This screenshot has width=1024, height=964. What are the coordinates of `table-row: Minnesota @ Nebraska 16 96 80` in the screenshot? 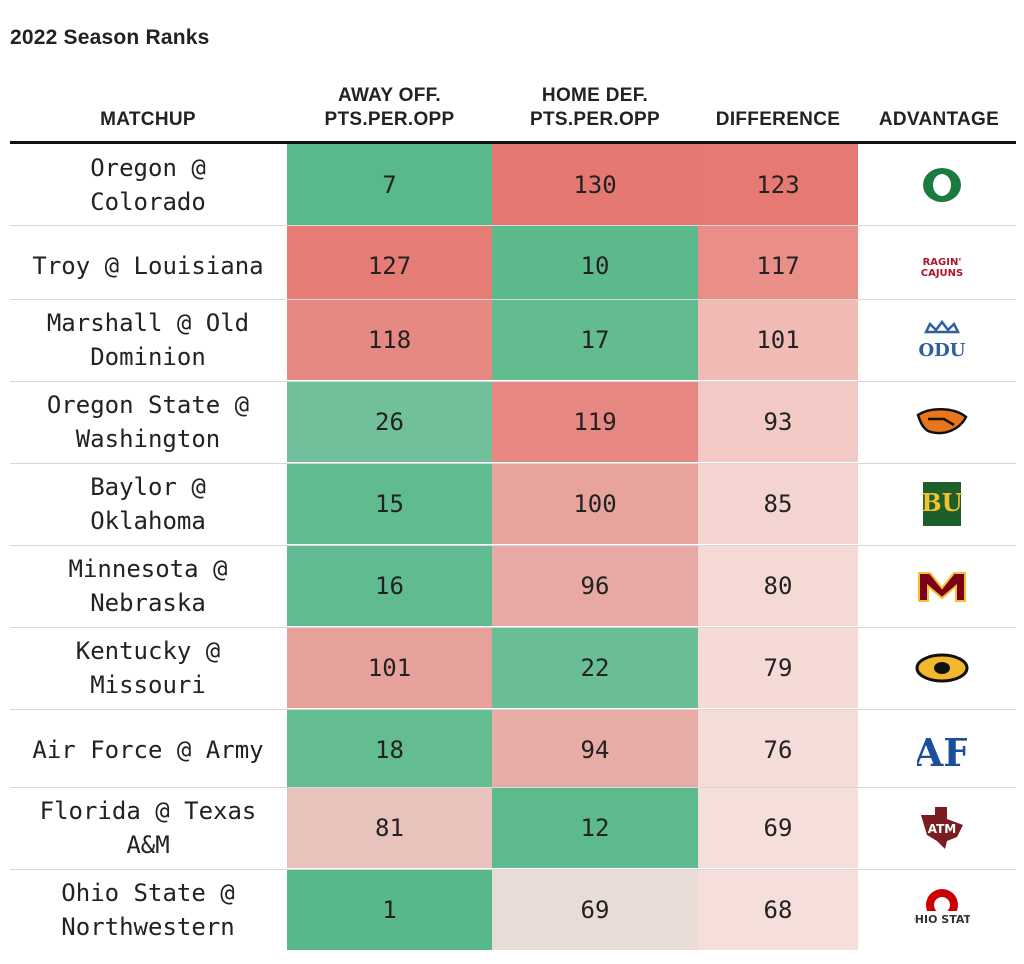 It's located at (513, 587).